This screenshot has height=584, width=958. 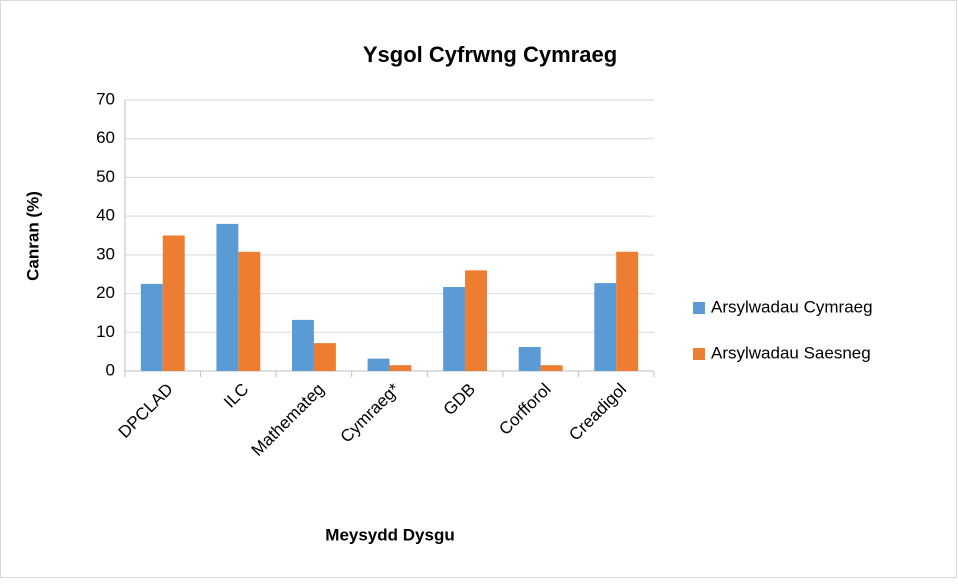 I want to click on y-axis-label: Canran (%), so click(x=32, y=236).